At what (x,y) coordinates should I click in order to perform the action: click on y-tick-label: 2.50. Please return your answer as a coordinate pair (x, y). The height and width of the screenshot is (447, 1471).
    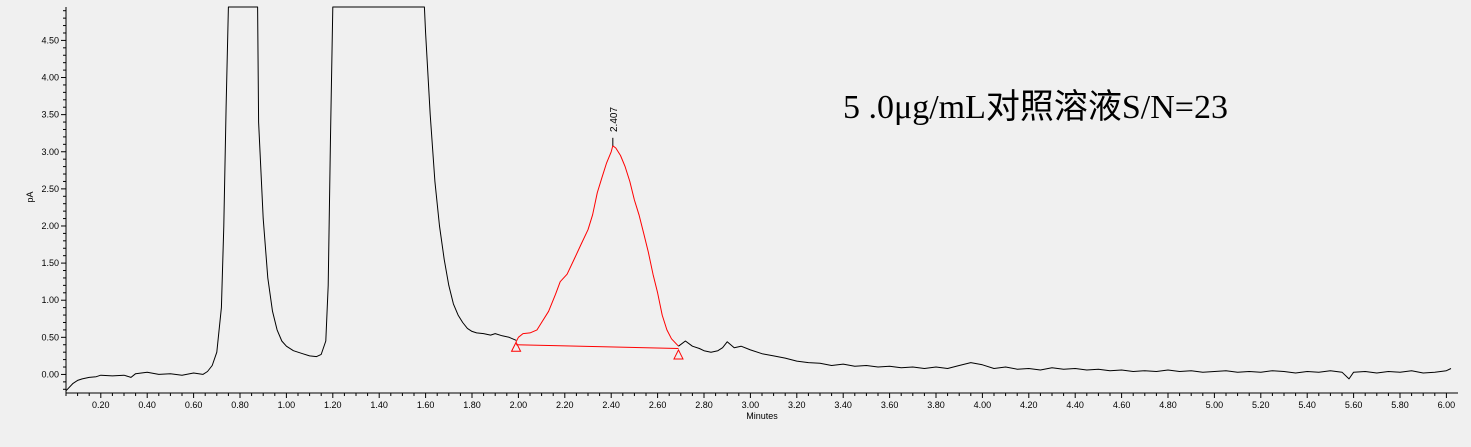
    Looking at the image, I should click on (50, 189).